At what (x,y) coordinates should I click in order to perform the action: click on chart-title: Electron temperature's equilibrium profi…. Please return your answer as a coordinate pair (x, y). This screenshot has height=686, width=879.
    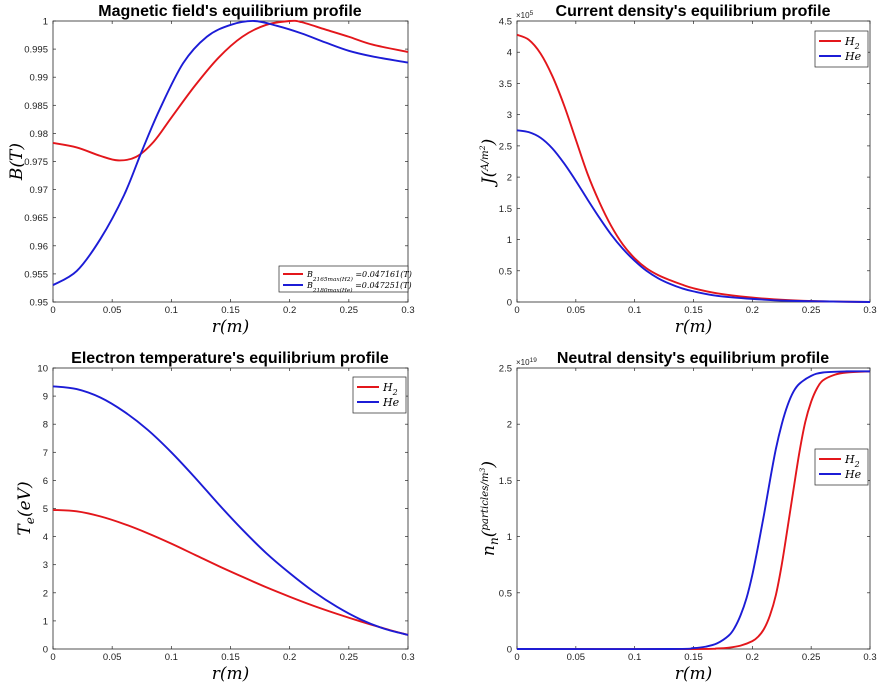
    Looking at the image, I should click on (230, 358).